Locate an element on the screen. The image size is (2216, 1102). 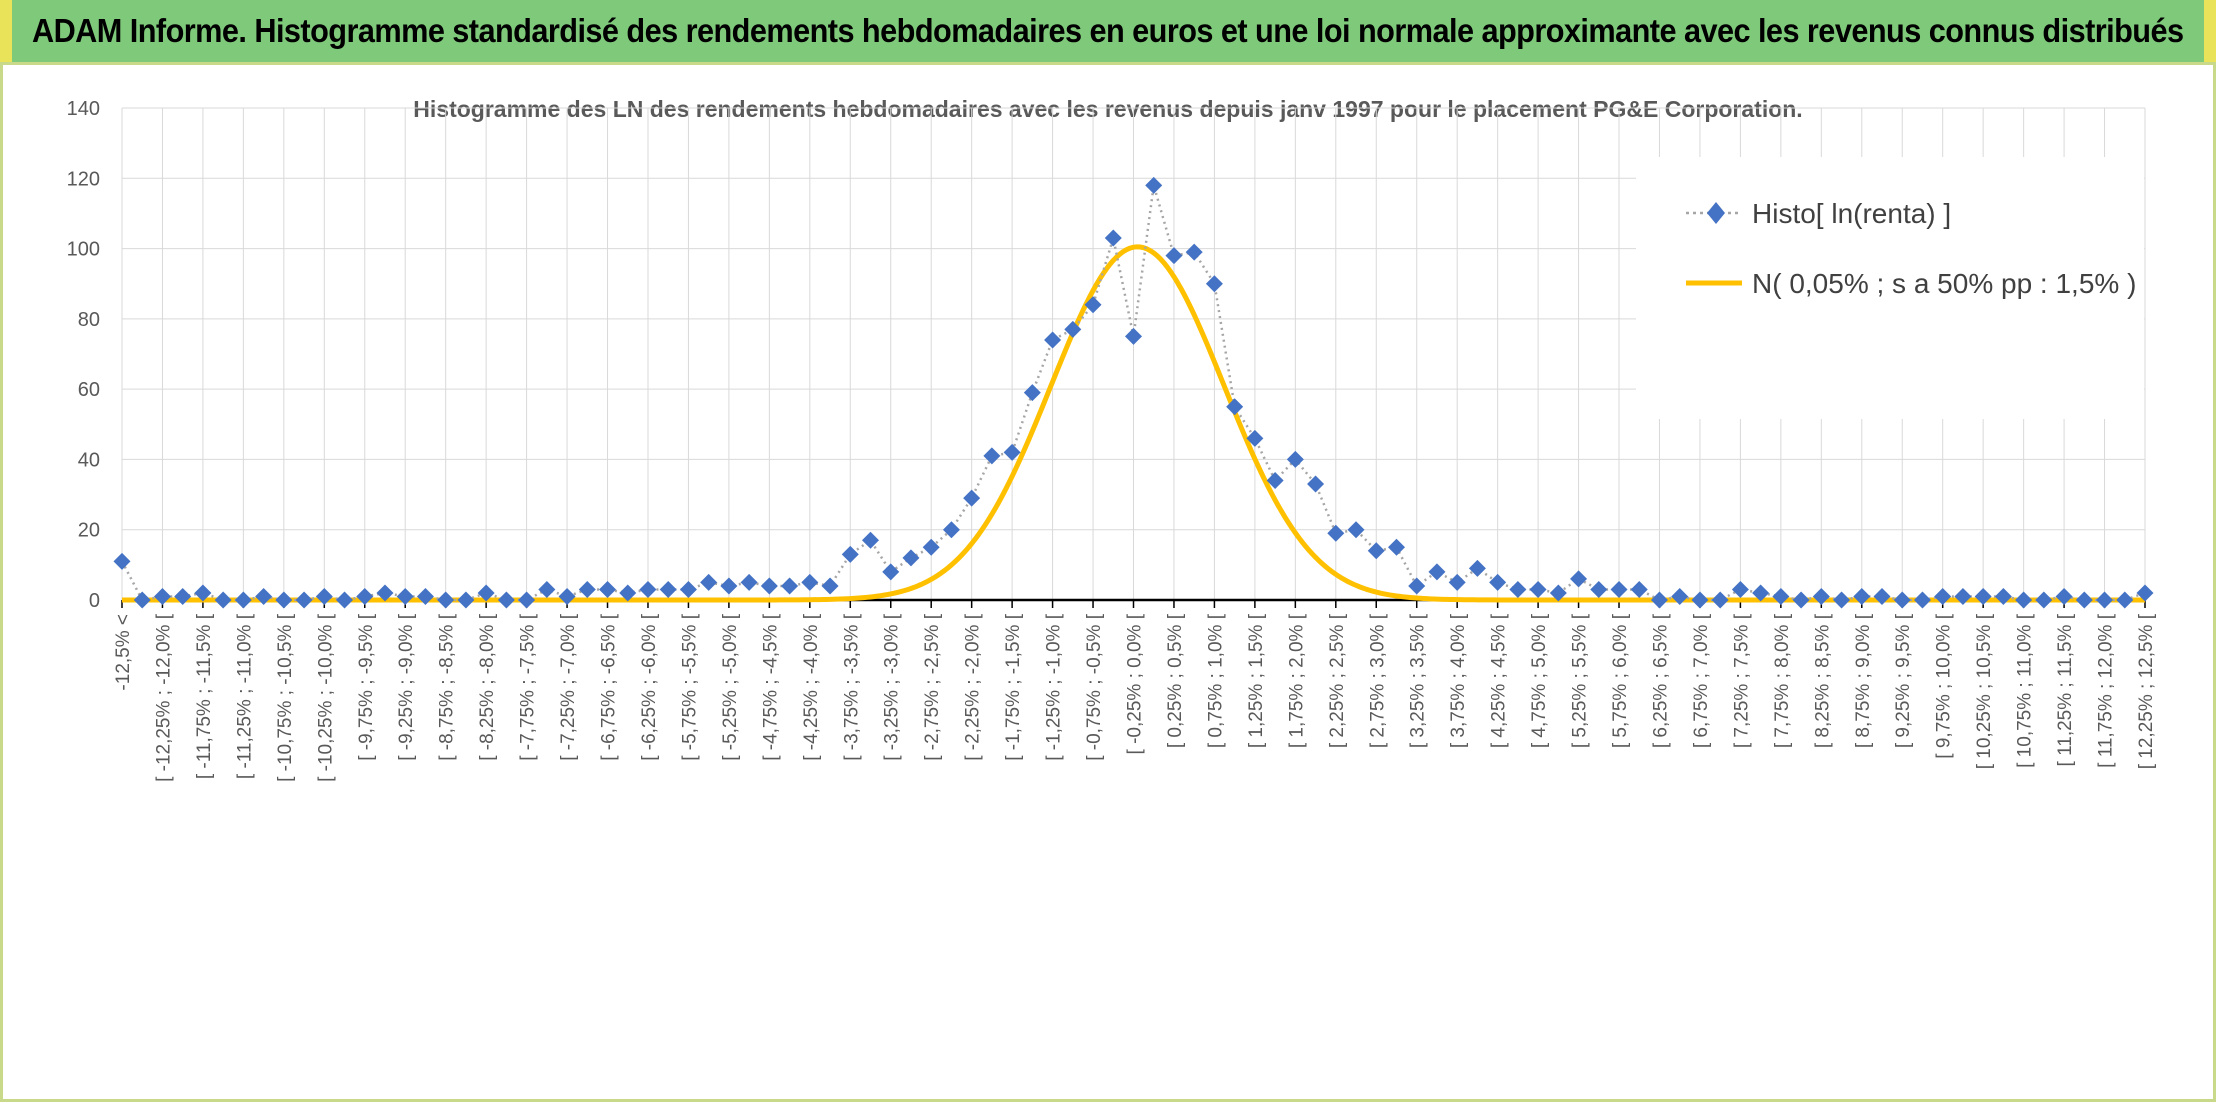
x-tick-label: [ 1,25% ; 1,5% [ is located at coordinates (1256, 680).